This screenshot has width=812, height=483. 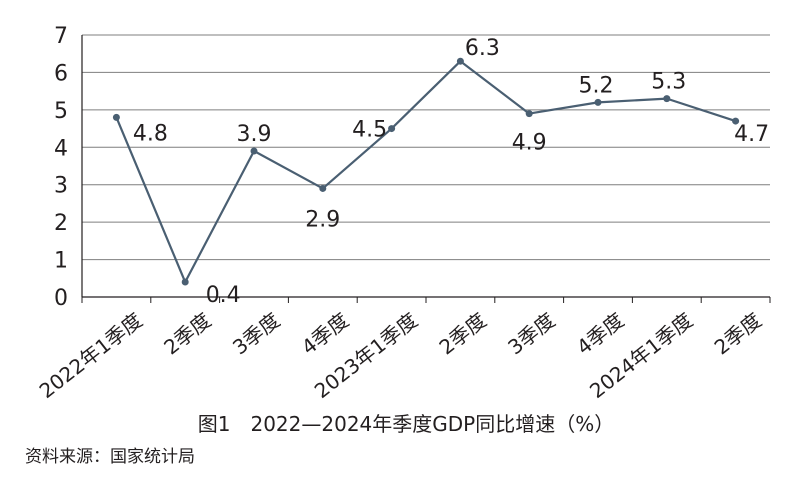 I want to click on data-label: 4.5, so click(x=369, y=130).